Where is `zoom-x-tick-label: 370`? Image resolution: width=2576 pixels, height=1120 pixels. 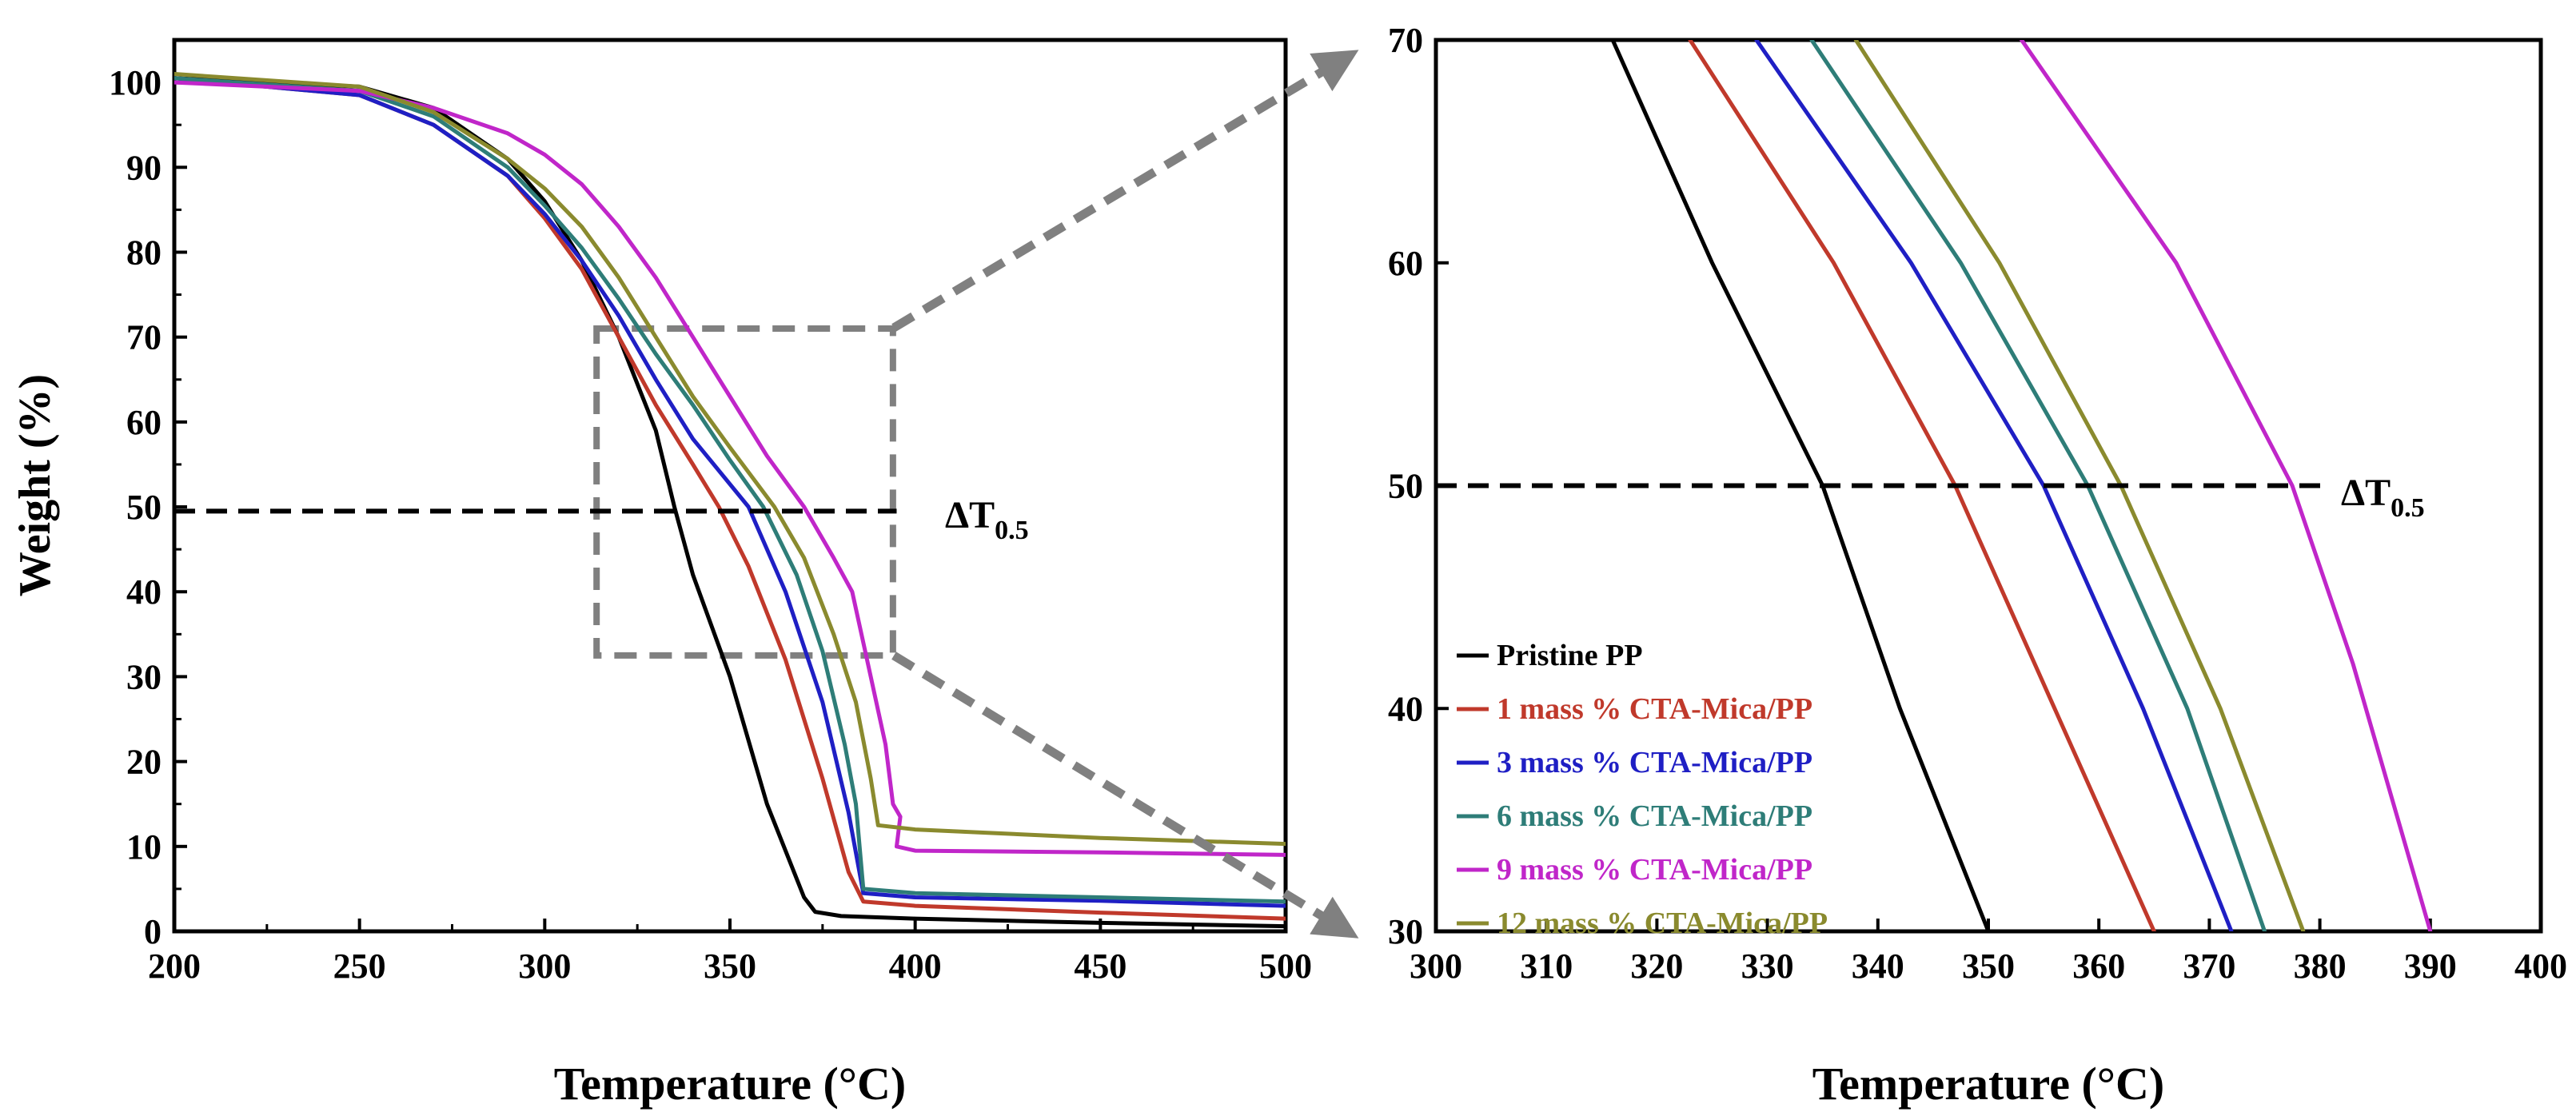 zoom-x-tick-label: 370 is located at coordinates (2209, 967).